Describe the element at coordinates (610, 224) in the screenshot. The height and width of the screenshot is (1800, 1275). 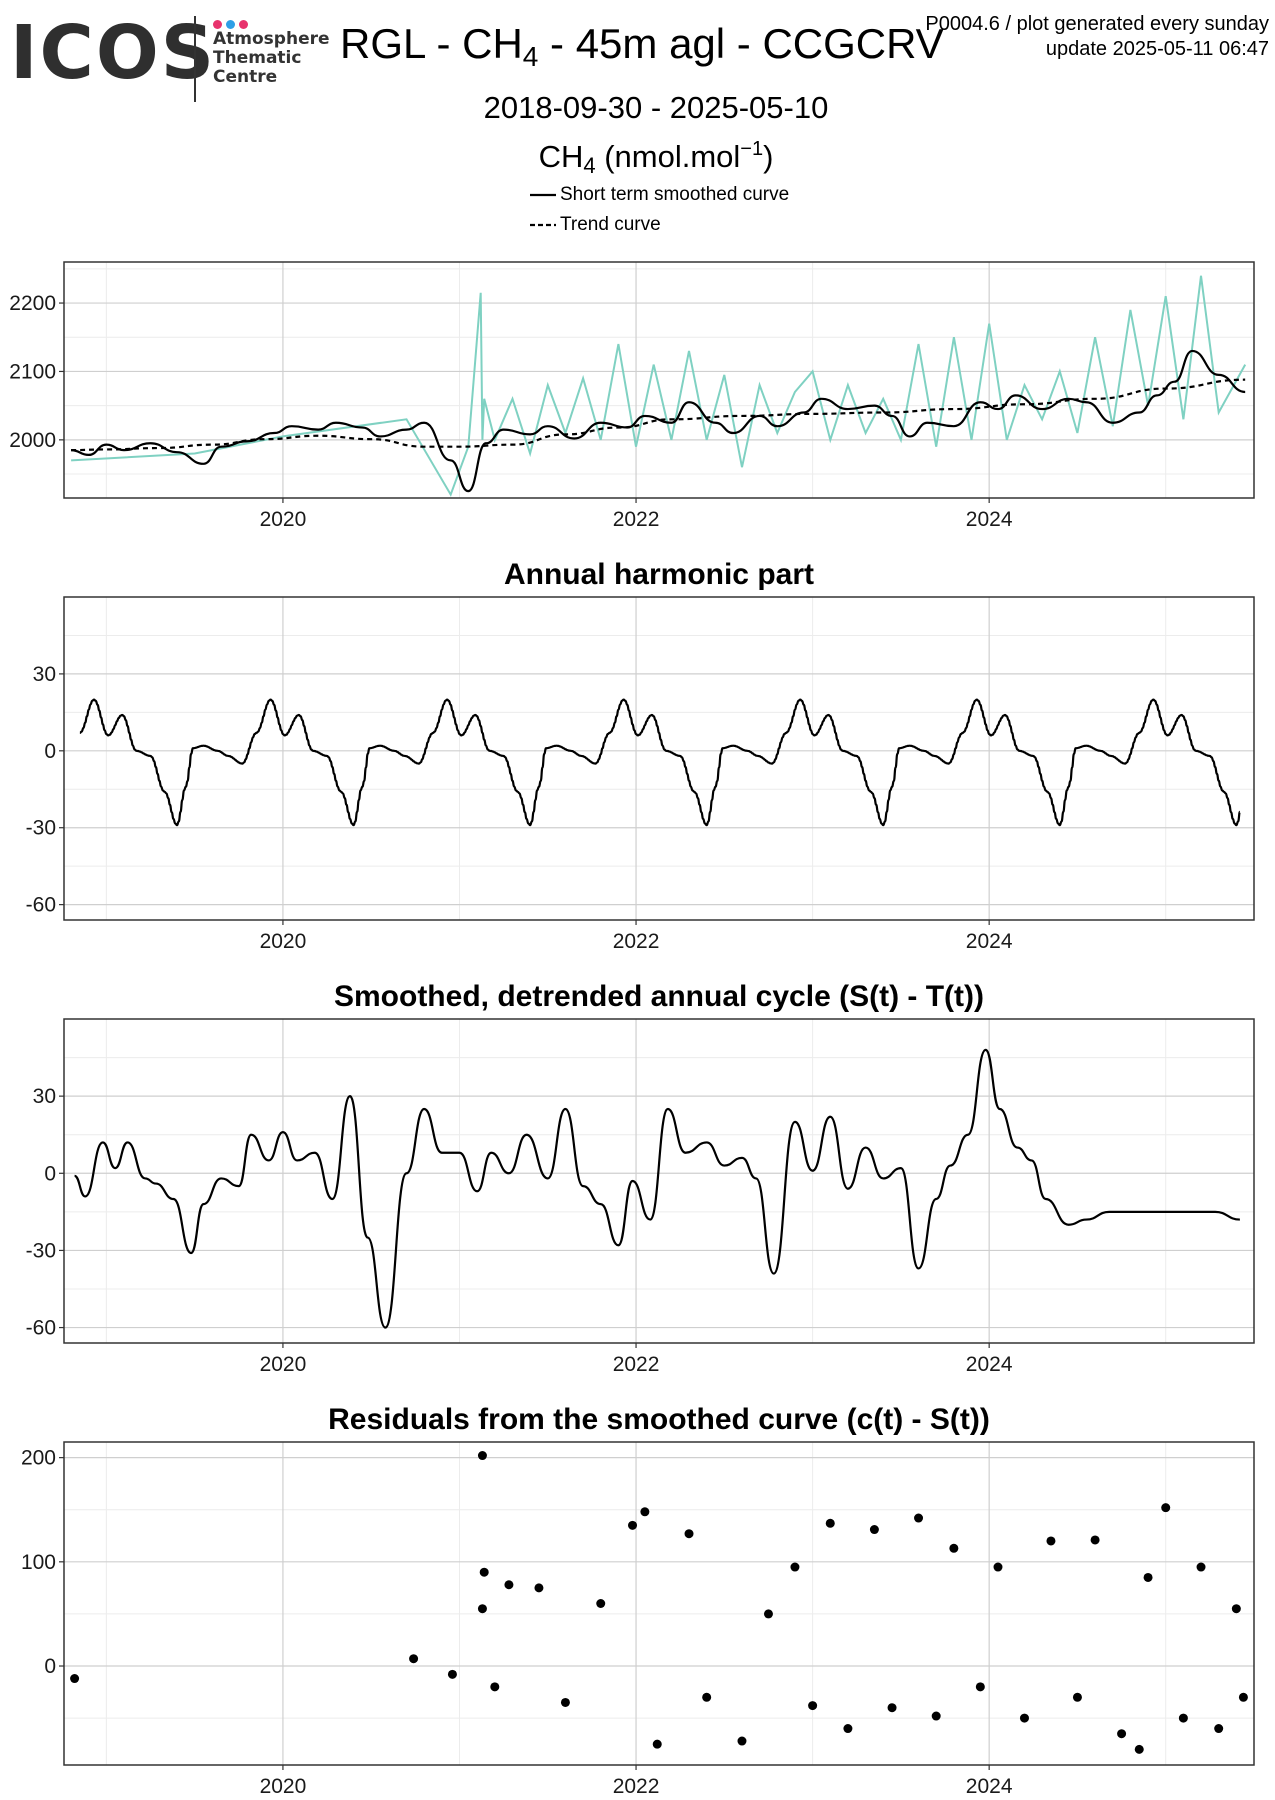
I see `legend-label: Trend curve` at that location.